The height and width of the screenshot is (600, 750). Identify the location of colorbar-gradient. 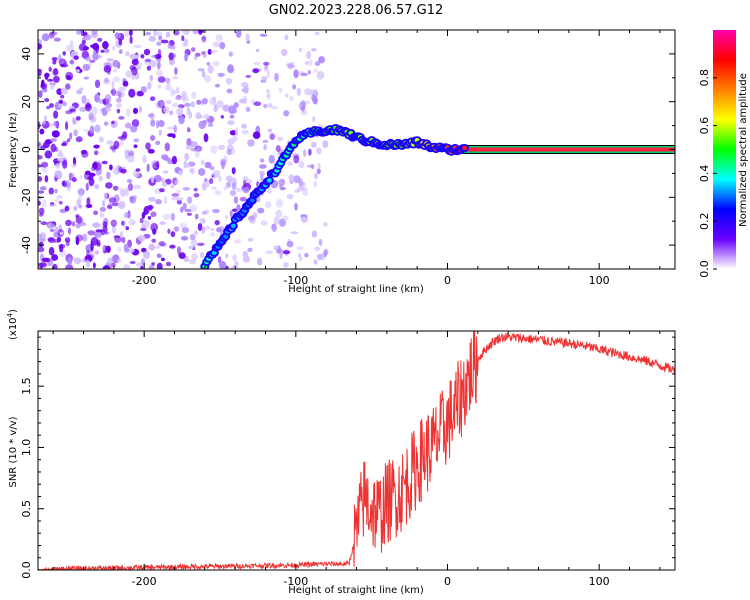
(724, 149).